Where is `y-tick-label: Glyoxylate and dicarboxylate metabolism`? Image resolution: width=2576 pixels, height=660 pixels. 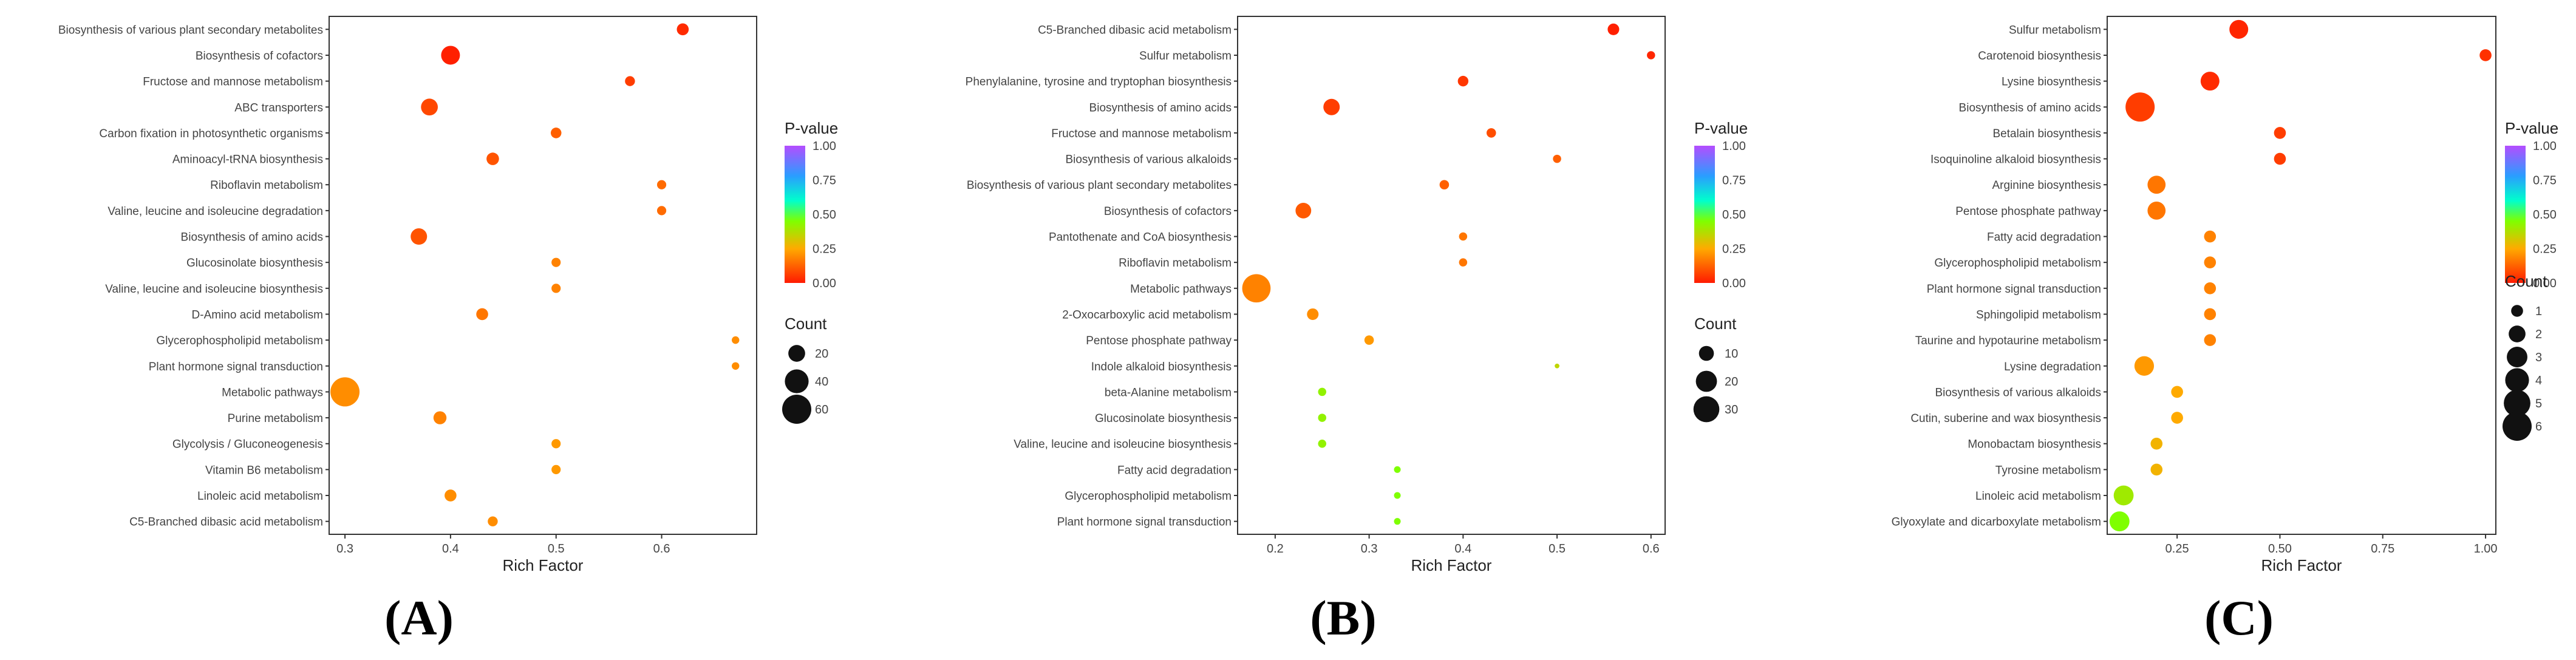
y-tick-label: Glyoxylate and dicarboxylate metabolism is located at coordinates (1996, 522).